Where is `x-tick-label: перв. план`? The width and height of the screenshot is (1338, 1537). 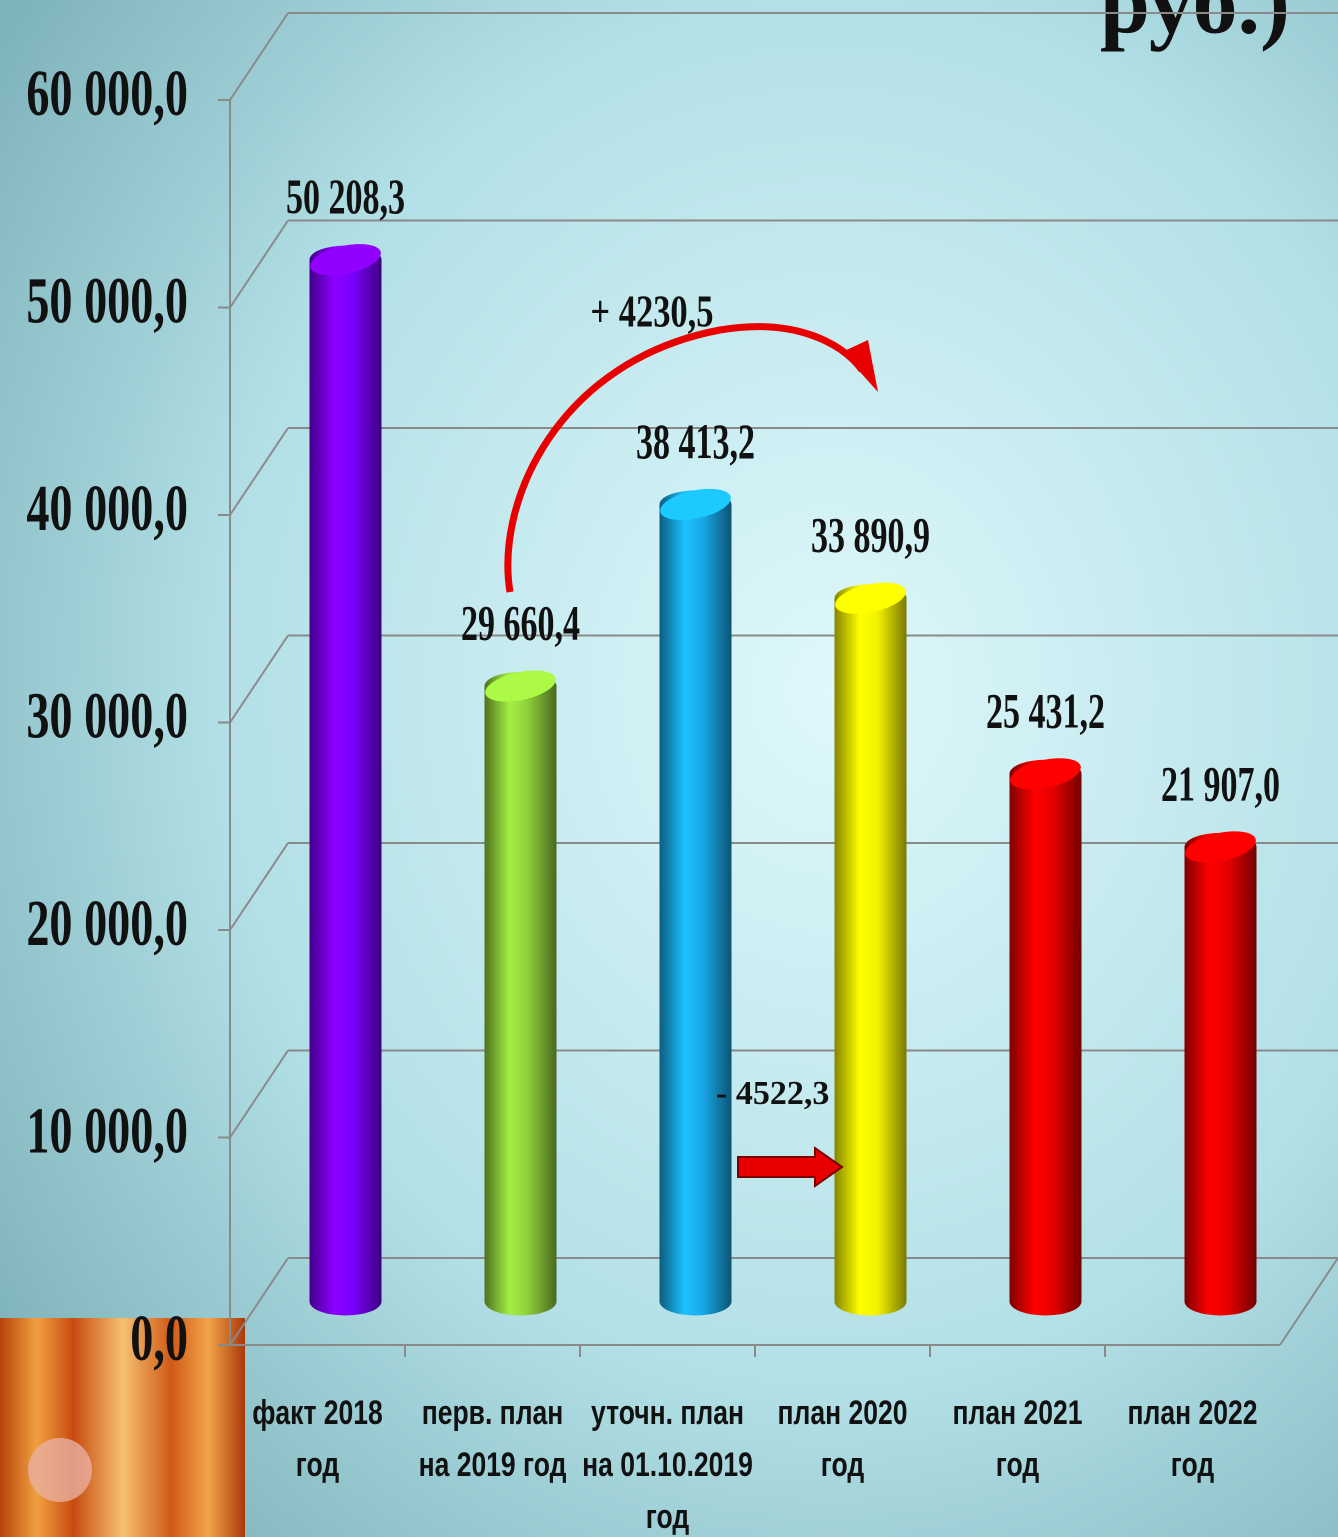
x-tick-label: перв. план is located at coordinates (493, 1413).